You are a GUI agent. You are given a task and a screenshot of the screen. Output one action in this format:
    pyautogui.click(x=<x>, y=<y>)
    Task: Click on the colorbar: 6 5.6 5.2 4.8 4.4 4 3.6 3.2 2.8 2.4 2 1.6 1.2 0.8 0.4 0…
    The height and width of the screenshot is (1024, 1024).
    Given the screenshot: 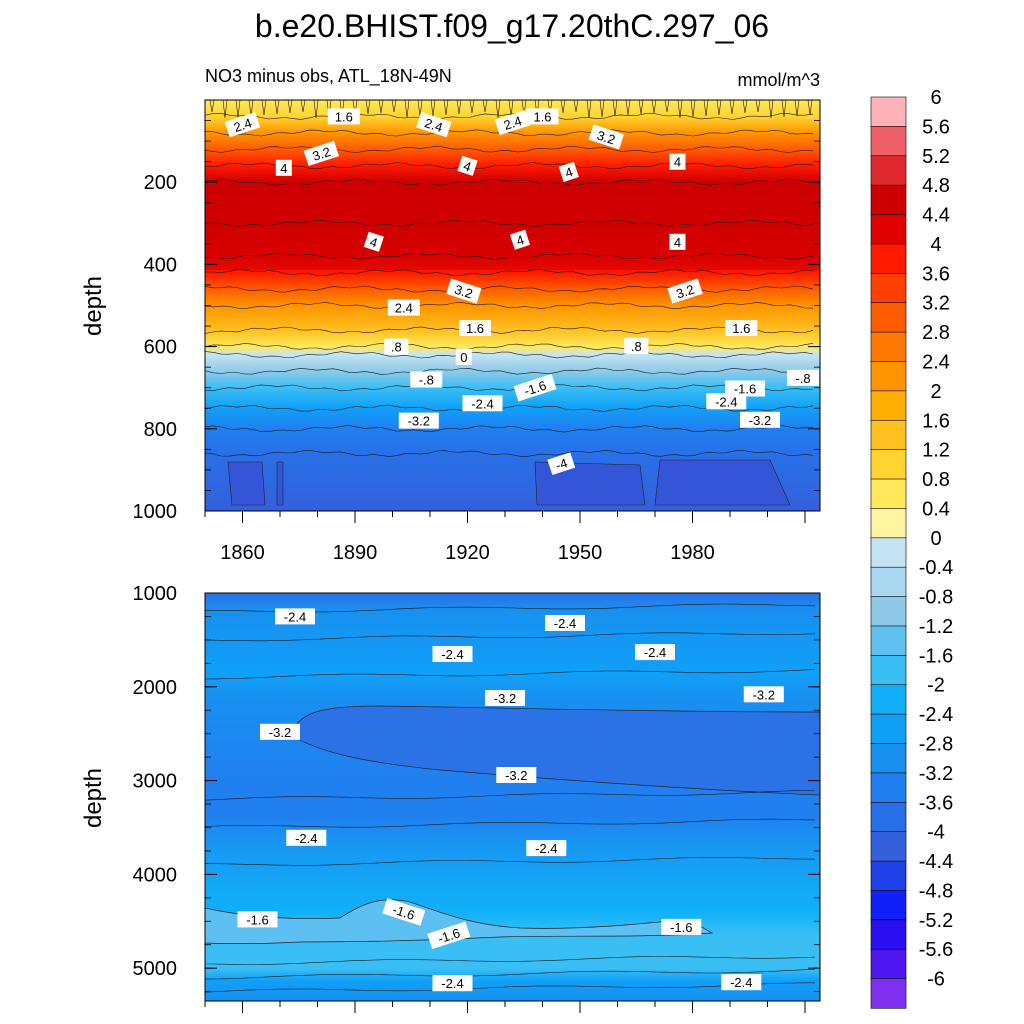 What is the action you would take?
    pyautogui.click(x=911, y=548)
    